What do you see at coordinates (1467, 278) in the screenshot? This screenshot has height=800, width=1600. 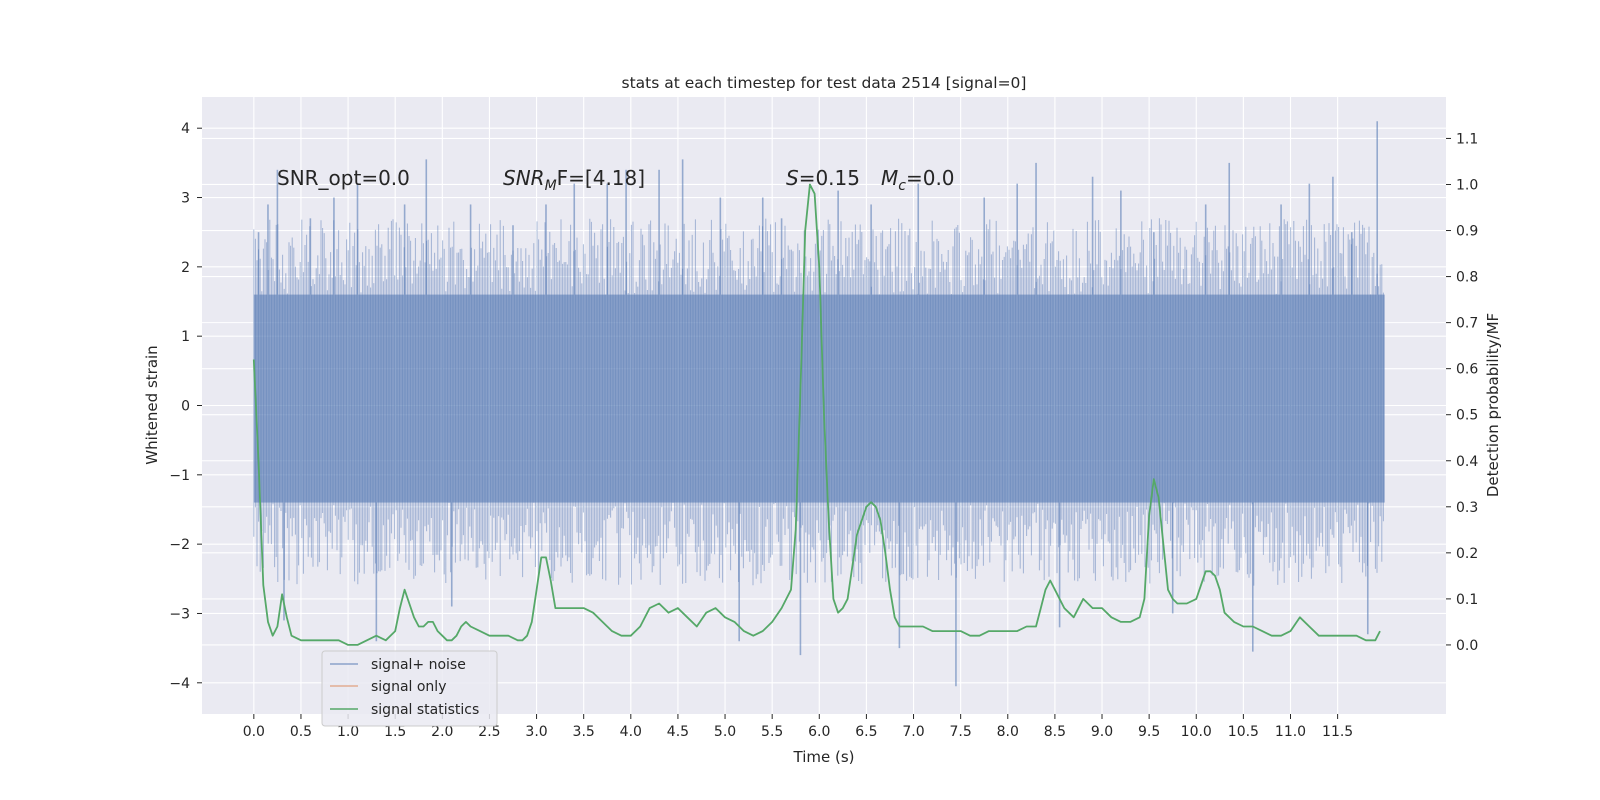 I see `y2-tick-label: 0.8` at bounding box center [1467, 278].